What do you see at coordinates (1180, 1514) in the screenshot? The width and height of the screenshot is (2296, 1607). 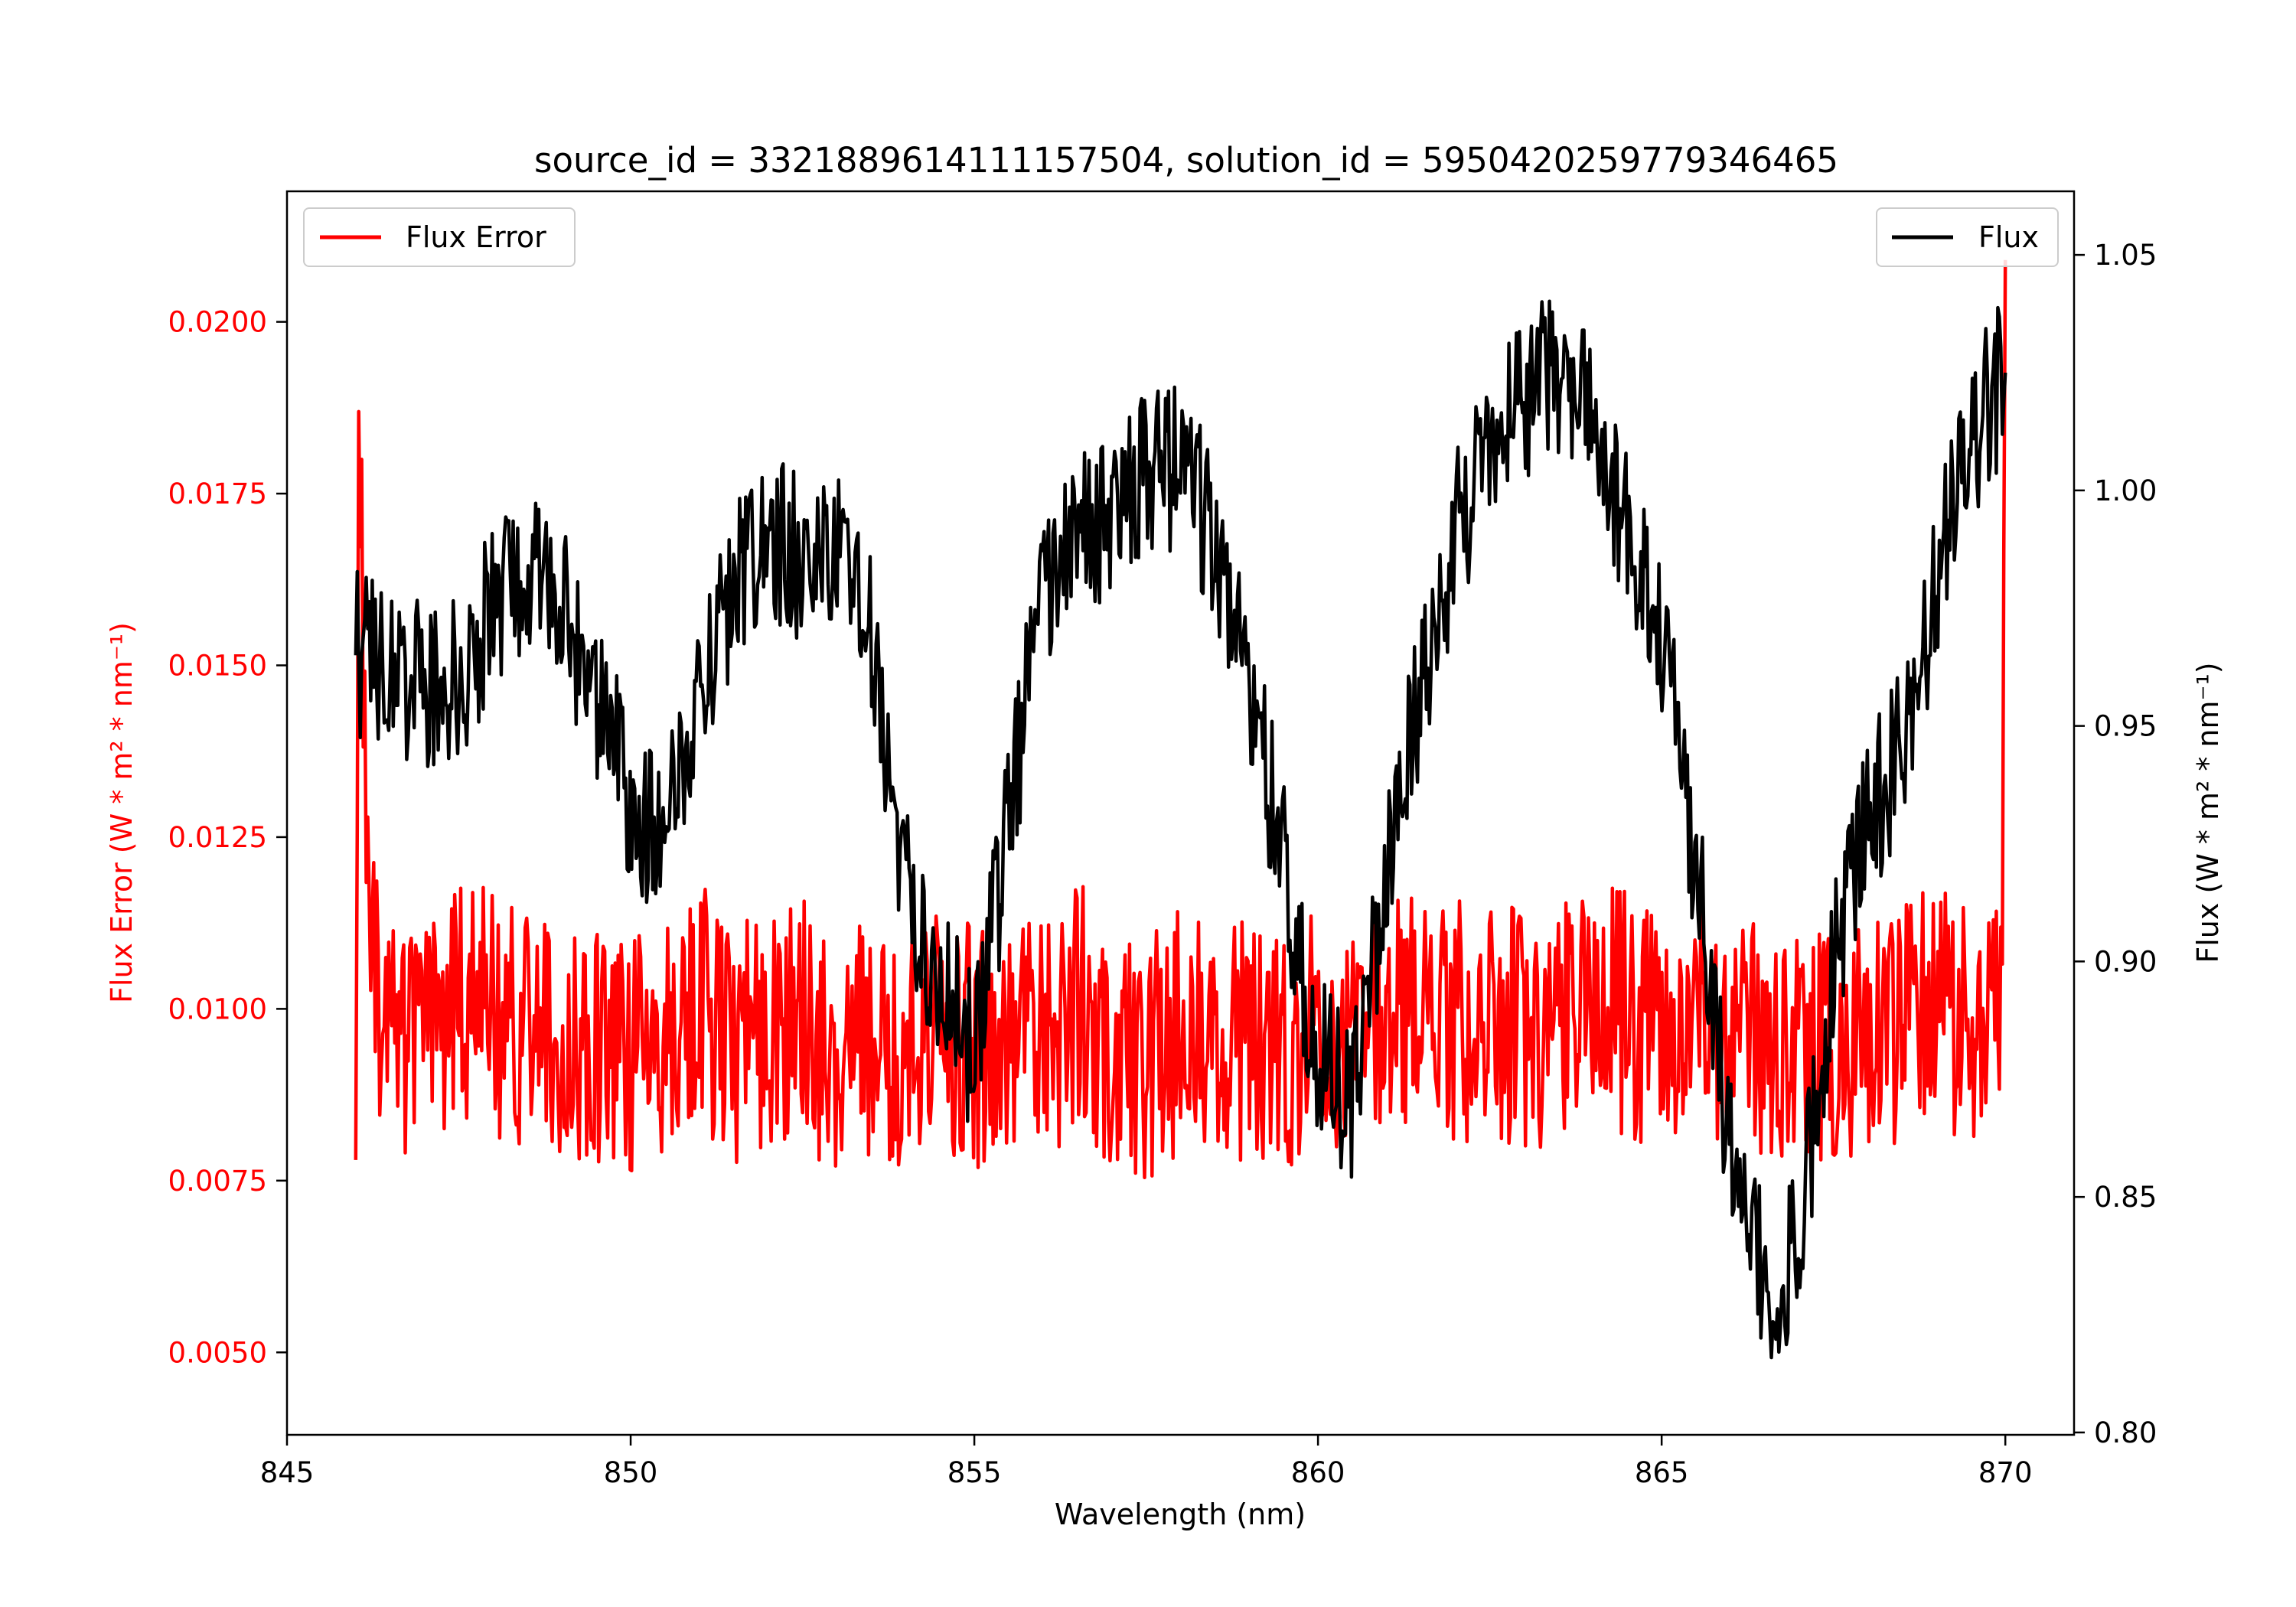 I see `x-axis-title: Wavelength (nm)` at bounding box center [1180, 1514].